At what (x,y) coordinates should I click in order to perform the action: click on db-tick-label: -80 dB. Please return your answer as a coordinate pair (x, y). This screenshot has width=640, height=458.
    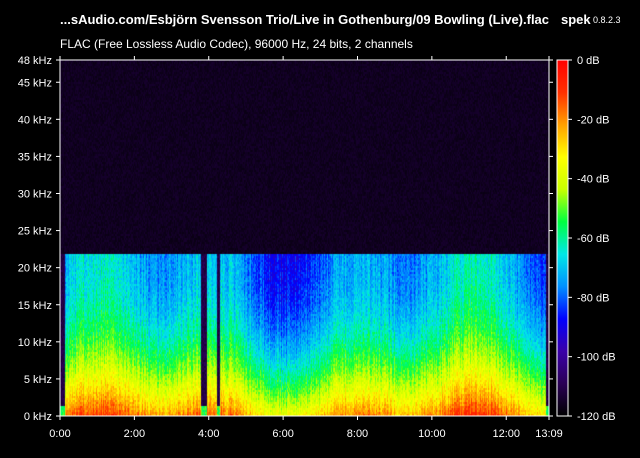
    Looking at the image, I should click on (593, 298).